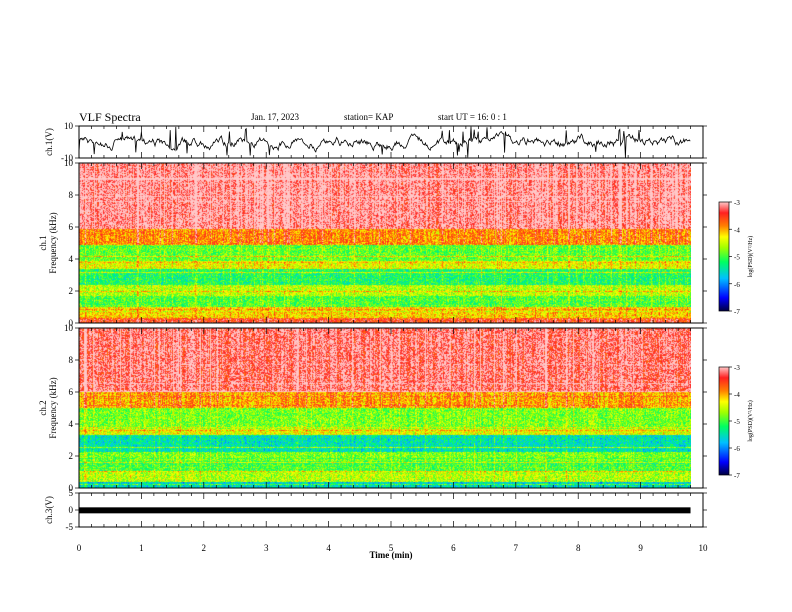 This screenshot has width=792, height=612. What do you see at coordinates (275, 117) in the screenshot?
I see `date-label: Jan. 17, 2023` at bounding box center [275, 117].